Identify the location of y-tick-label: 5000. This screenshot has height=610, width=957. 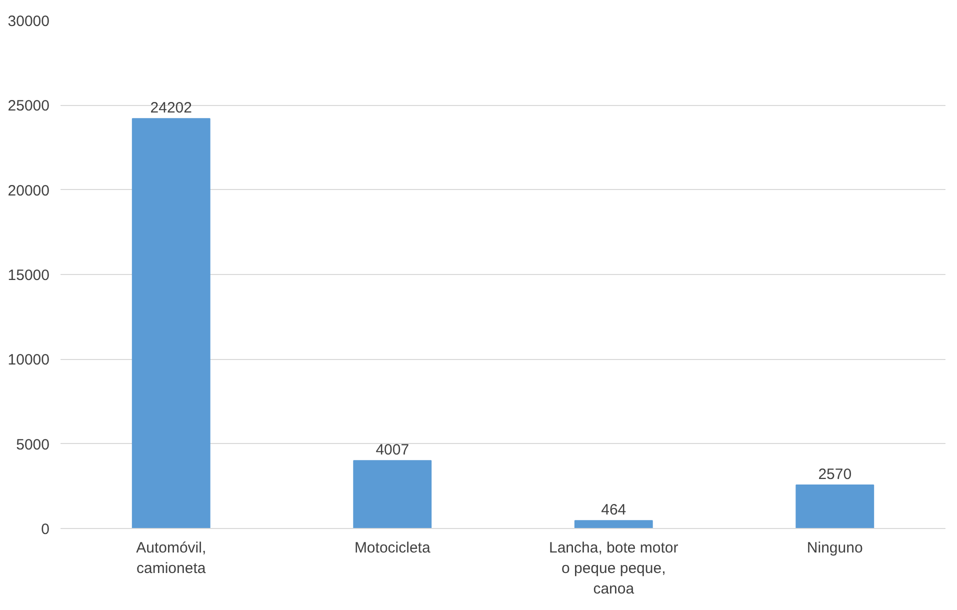
(33, 445).